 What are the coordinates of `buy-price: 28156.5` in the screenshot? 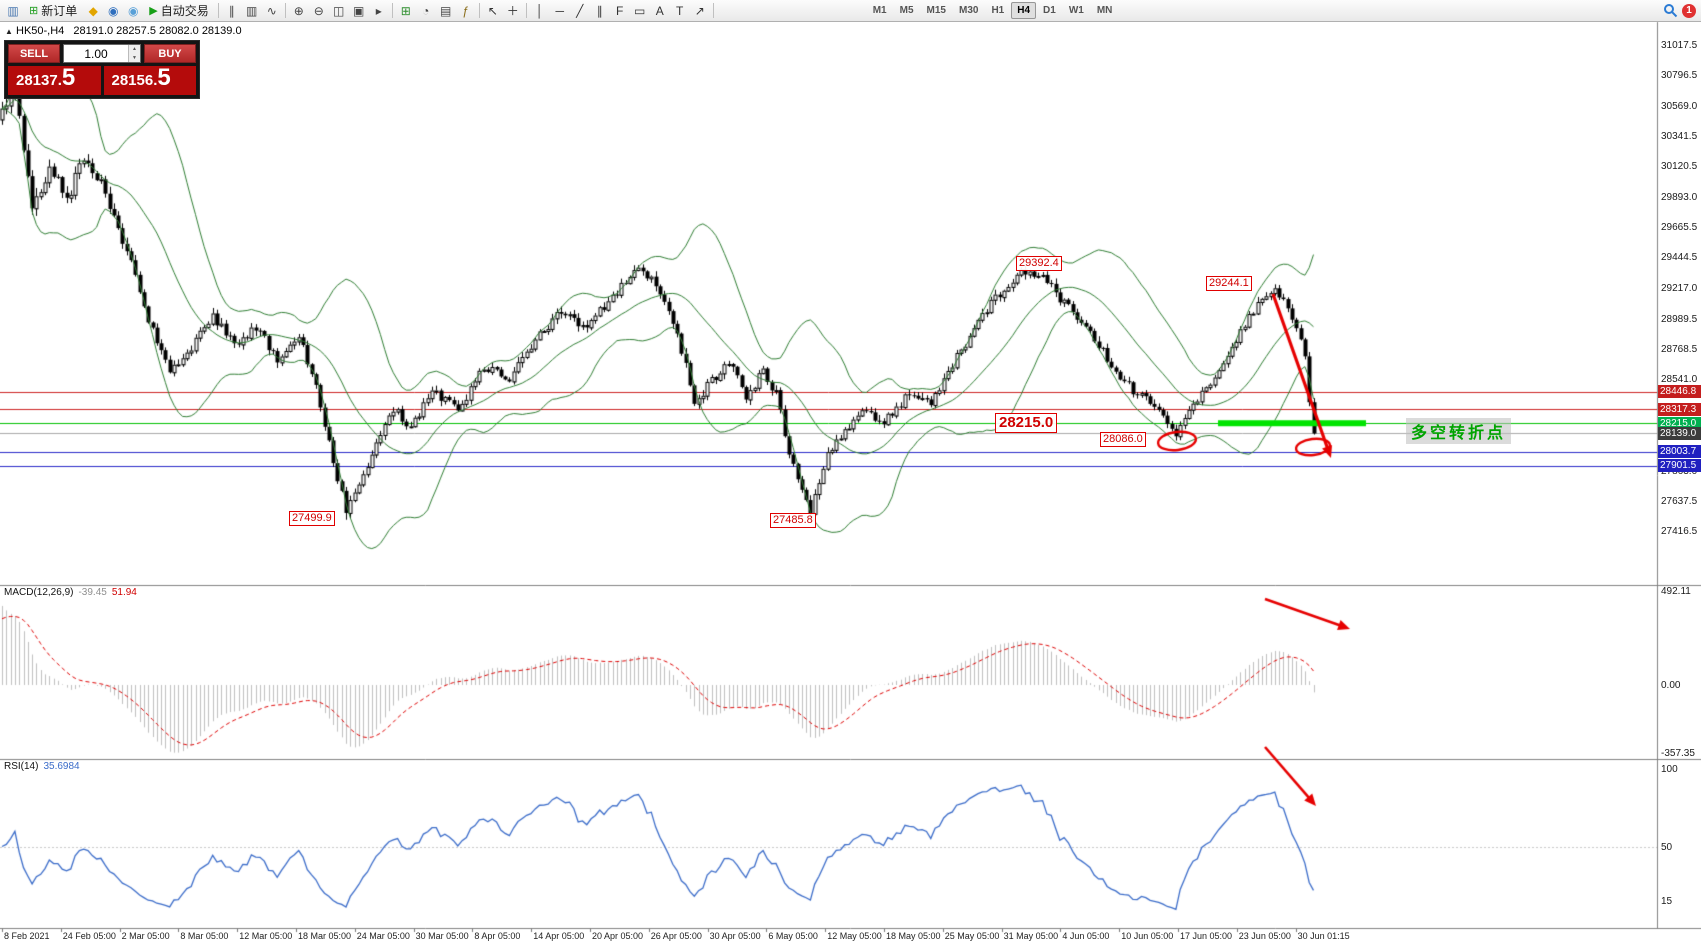 It's located at (149, 79).